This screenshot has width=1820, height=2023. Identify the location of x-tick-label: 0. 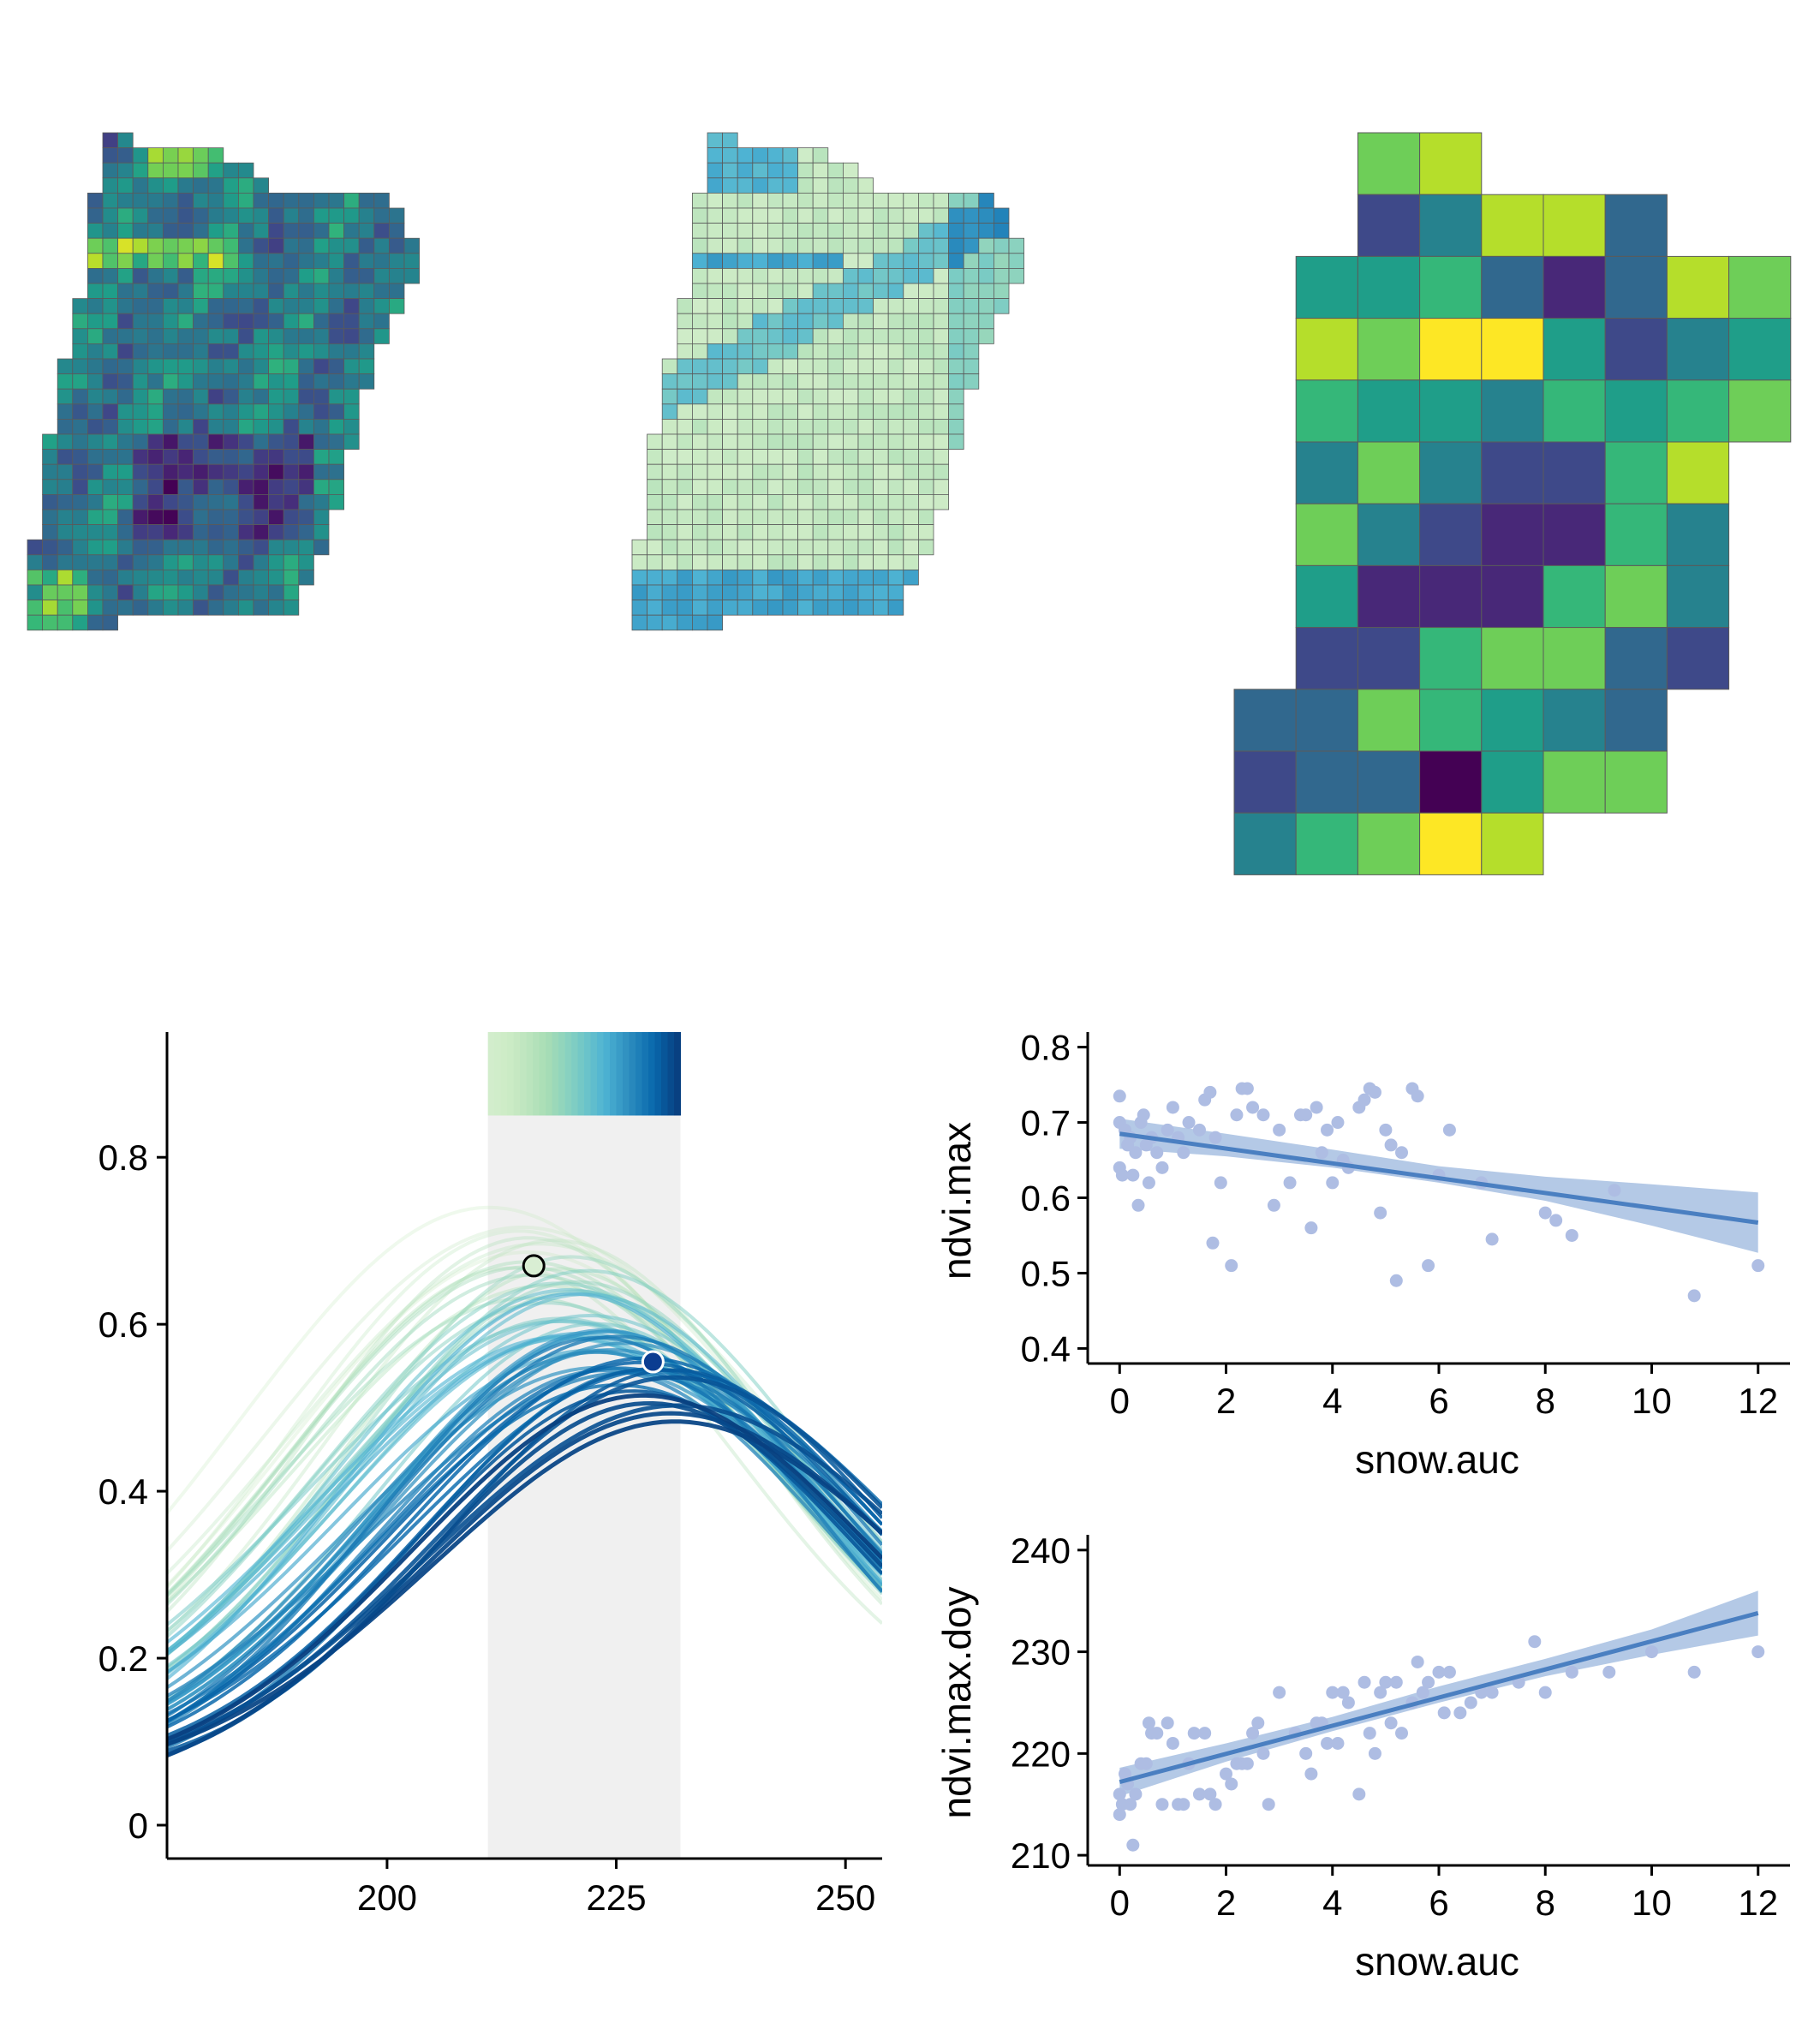
(1120, 1903).